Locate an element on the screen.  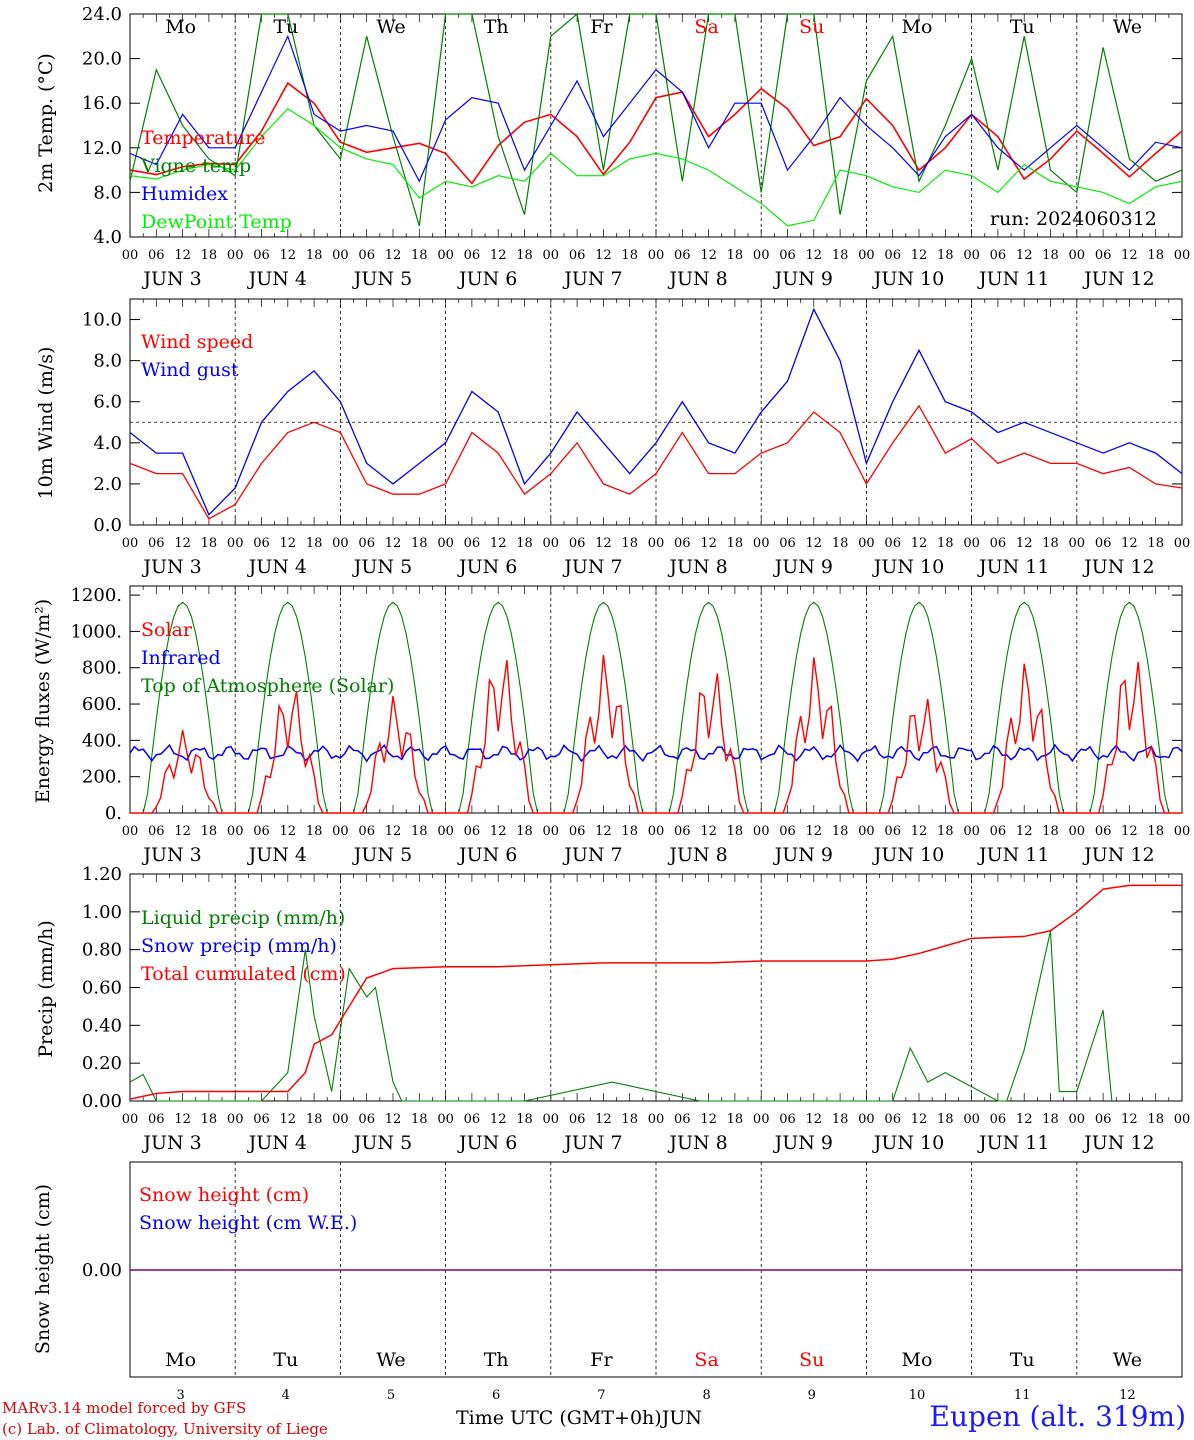
wind-date-label: JUN 10 is located at coordinates (908, 567).